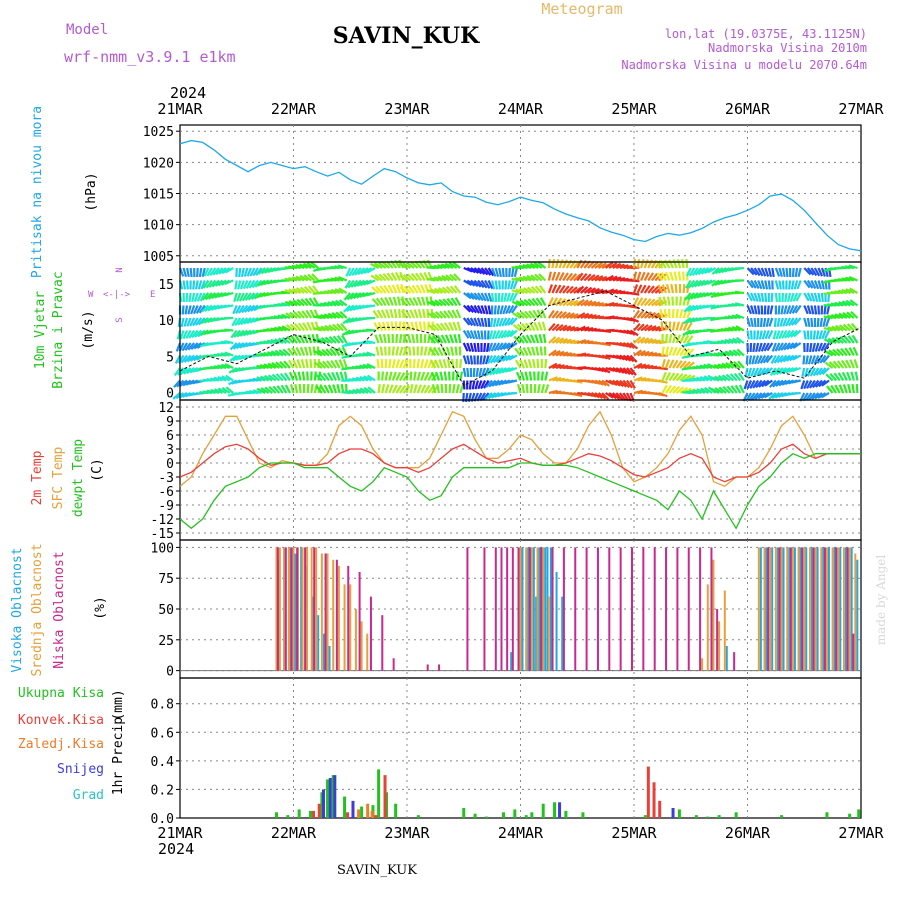 The height and width of the screenshot is (904, 900). I want to click on y-tick-label: -15, so click(162, 534).